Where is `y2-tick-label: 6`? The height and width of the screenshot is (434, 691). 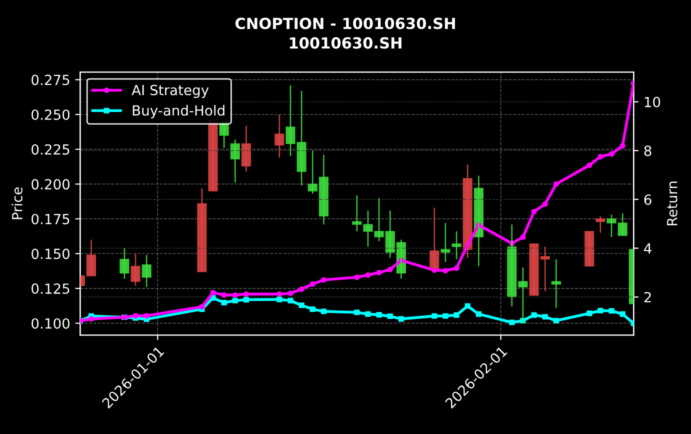 y2-tick-label: 6 is located at coordinates (648, 199).